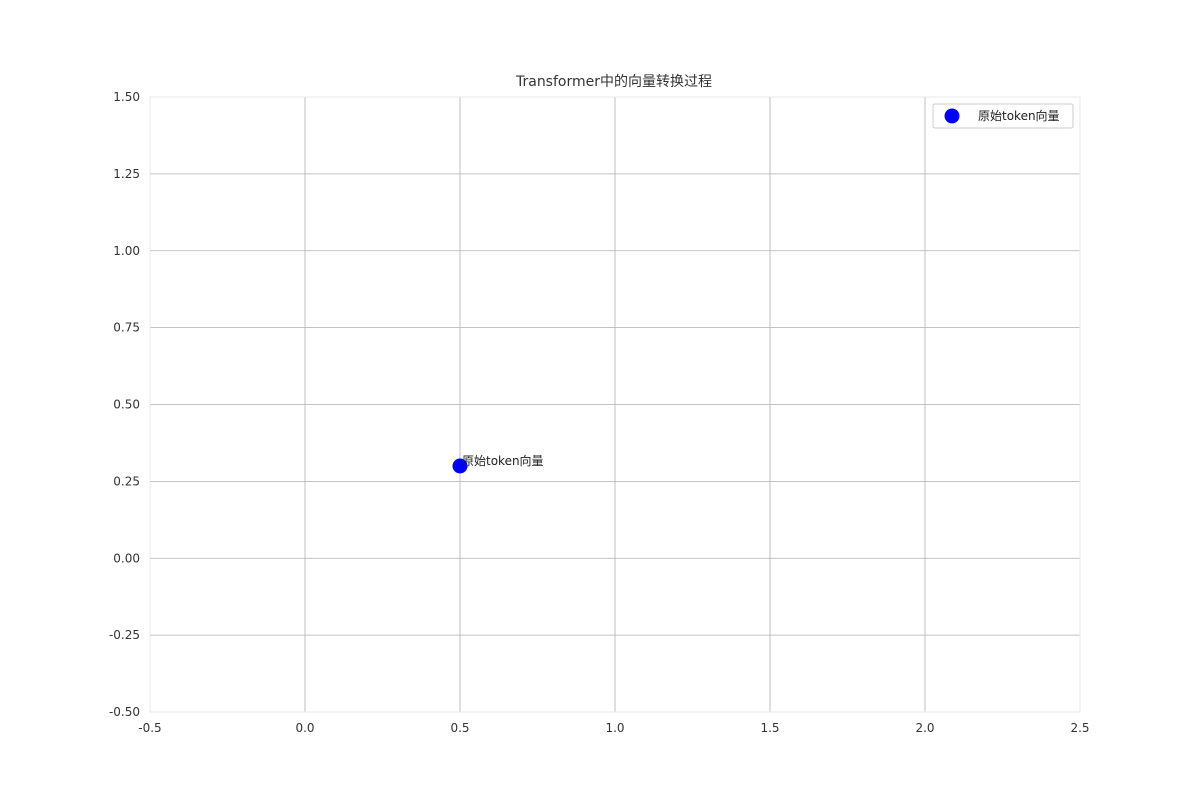 Image resolution: width=1200 pixels, height=800 pixels. Describe the element at coordinates (503, 460) in the screenshot. I see `data-point-label: 原始token向量` at that location.